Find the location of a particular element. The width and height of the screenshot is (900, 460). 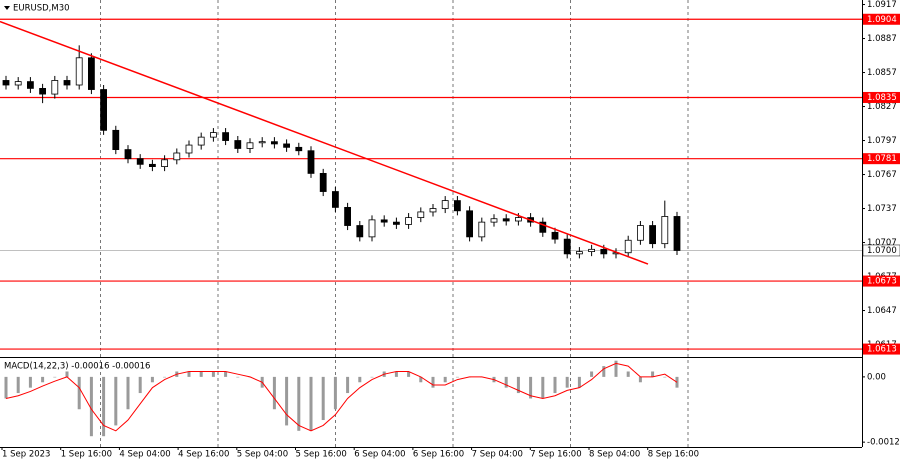

y-tick-label: 1.0797 is located at coordinates (882, 141).